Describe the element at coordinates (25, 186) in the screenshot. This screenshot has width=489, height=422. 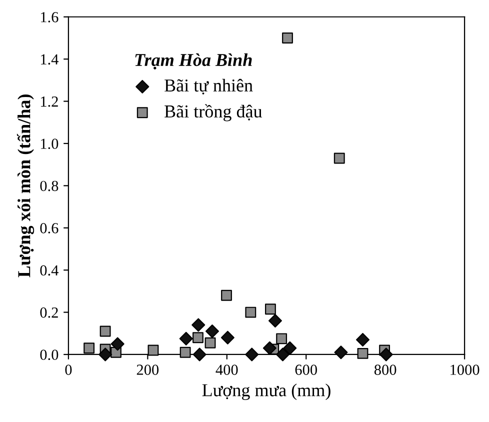
I see `y-axis-title: Lượng xói mòn (tấn/ha)` at that location.